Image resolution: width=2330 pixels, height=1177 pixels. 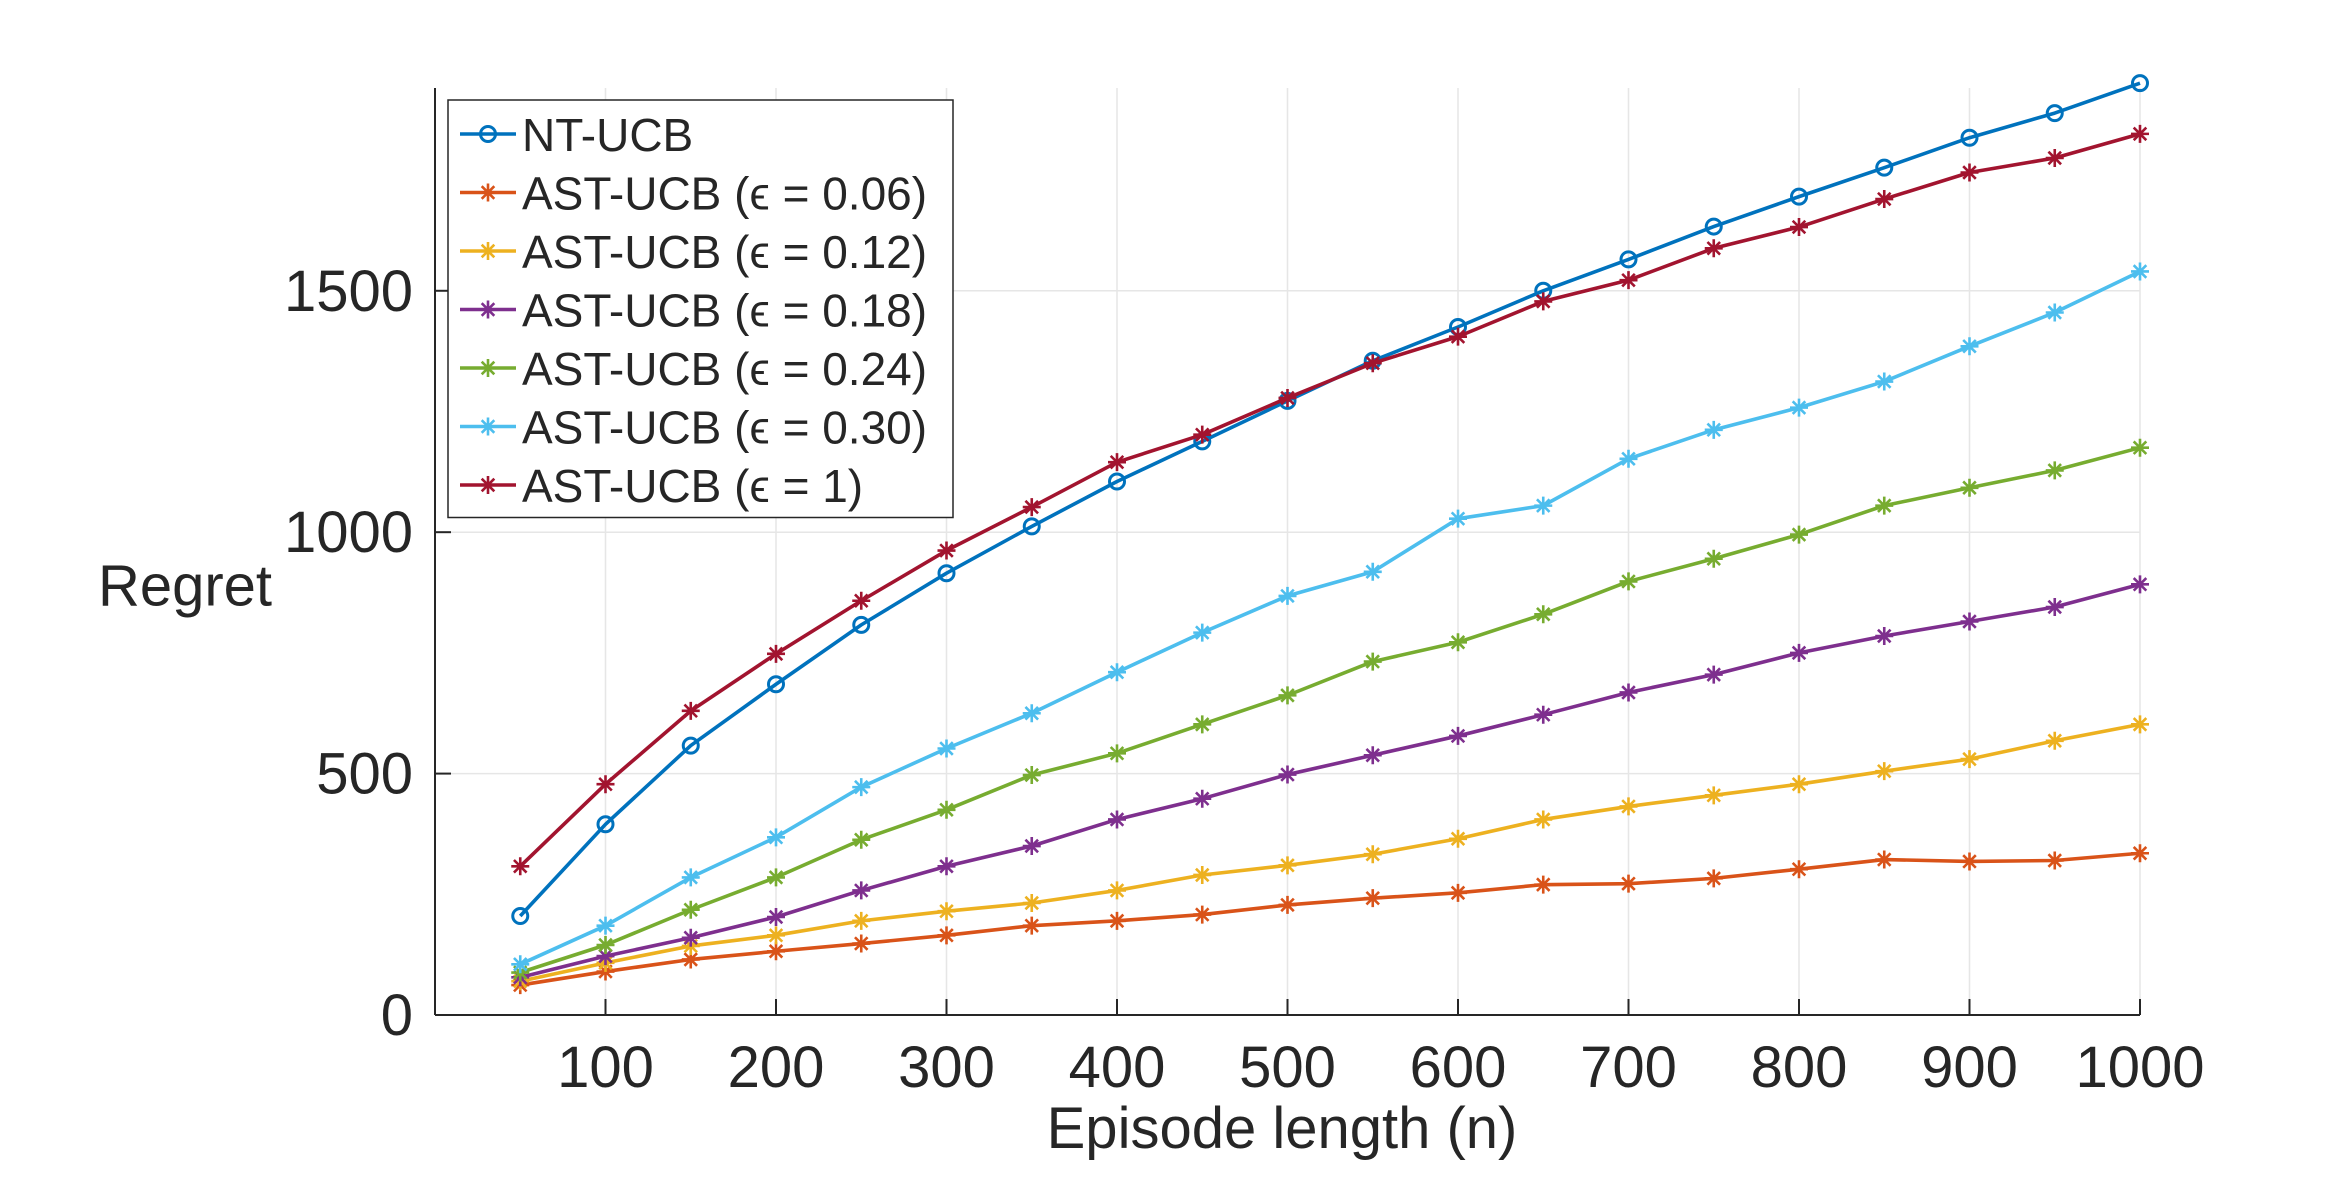 I want to click on x-tick-label: 400, so click(x=1117, y=1067).